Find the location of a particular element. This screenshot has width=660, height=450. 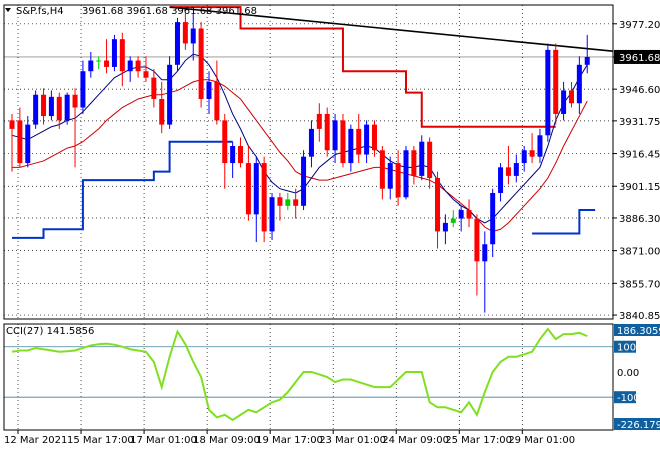

cci-tick-label: -100 is located at coordinates (628, 398).